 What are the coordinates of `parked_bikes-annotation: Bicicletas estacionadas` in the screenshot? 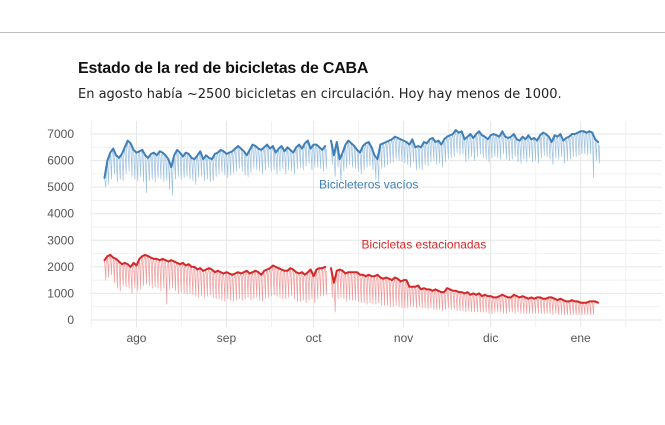 It's located at (424, 244).